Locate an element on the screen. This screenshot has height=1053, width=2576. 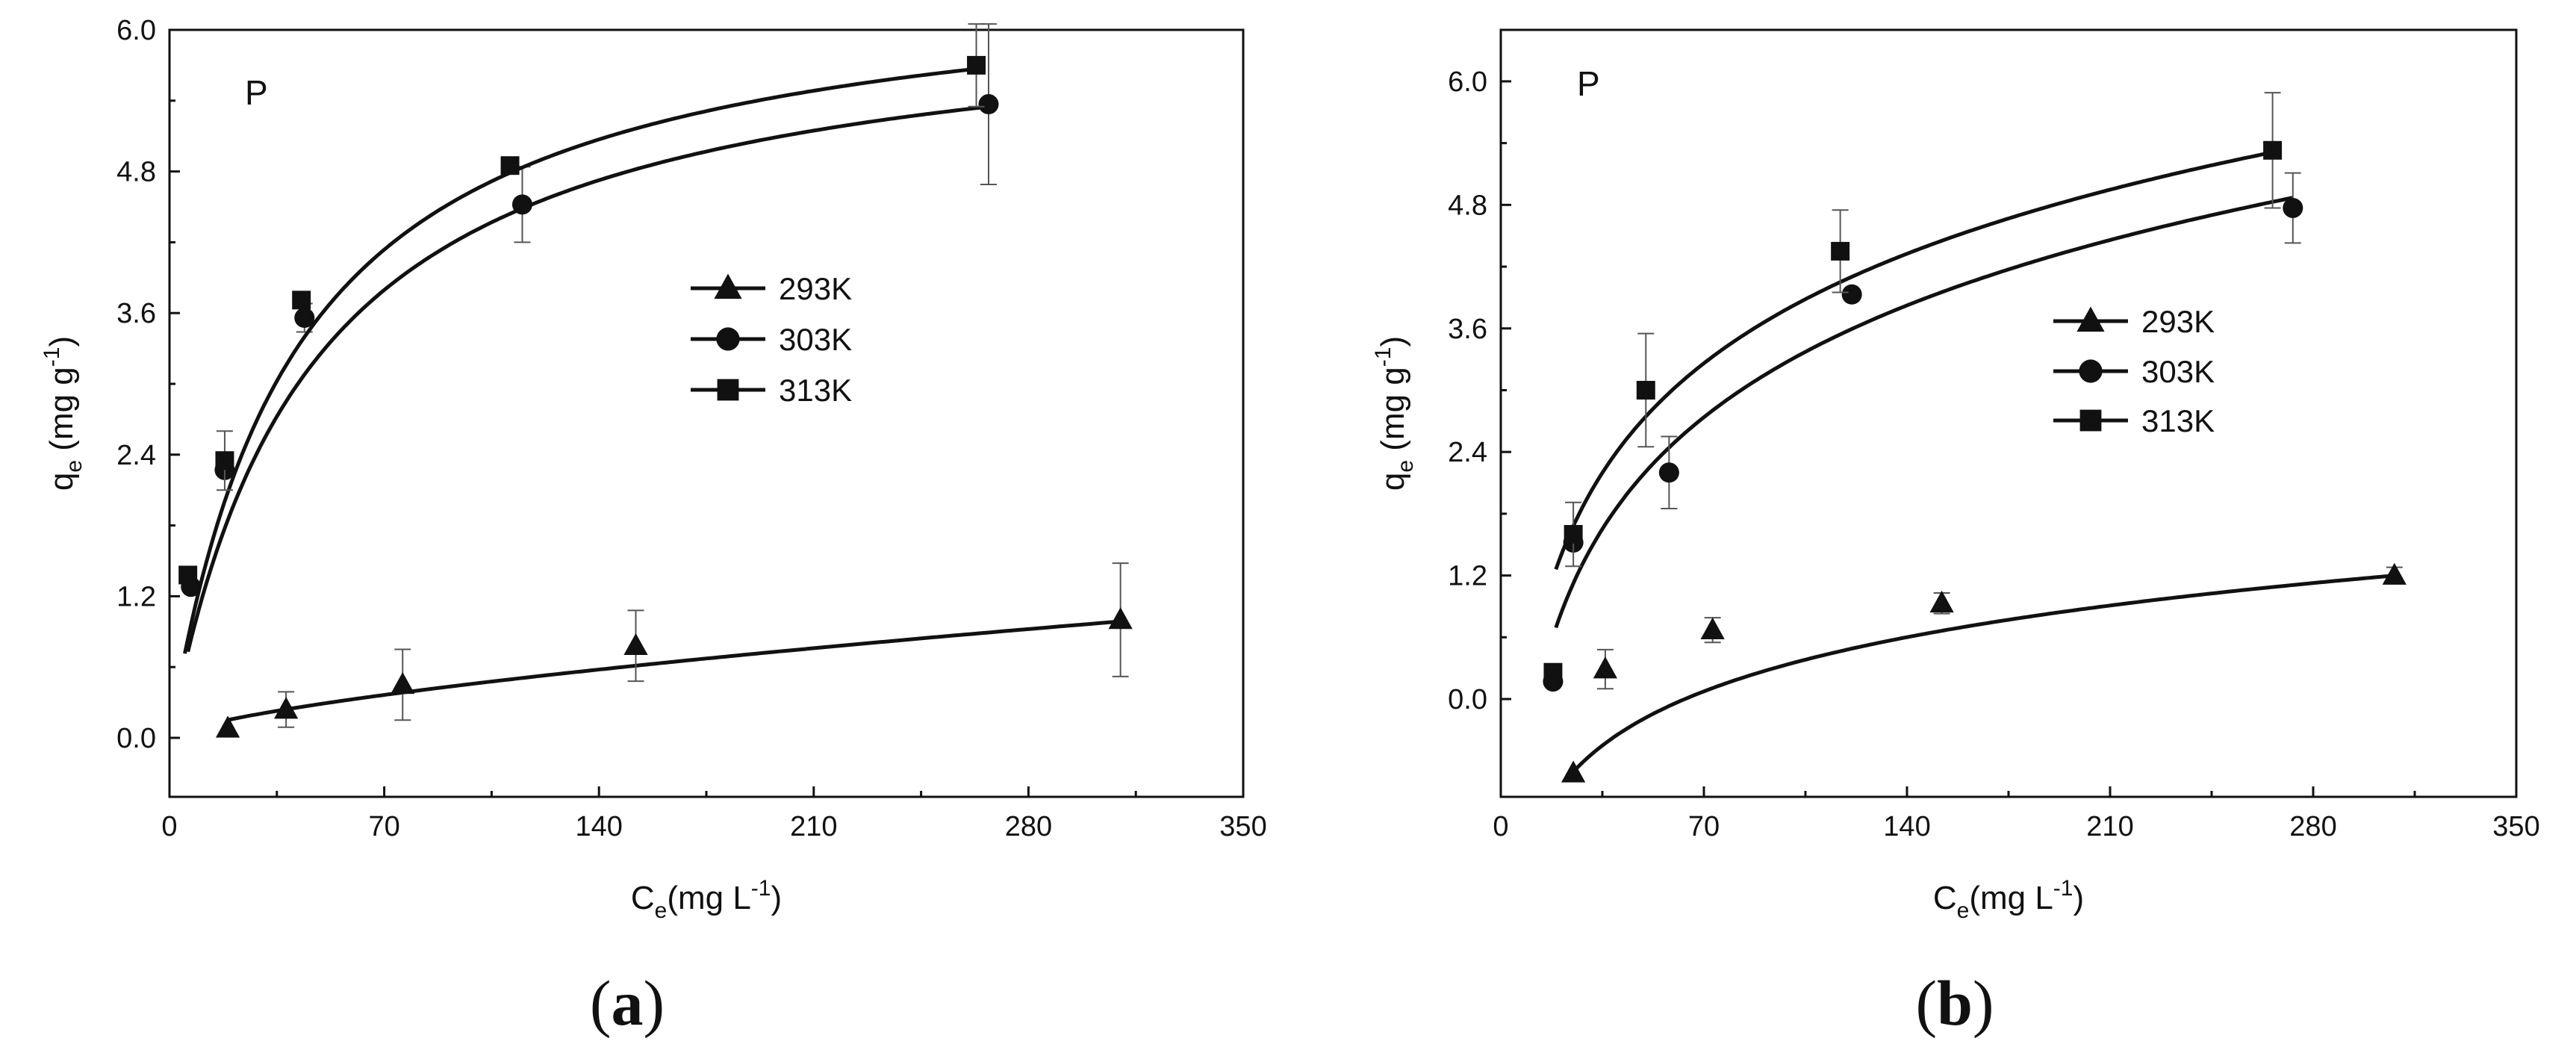
series-293K: 293K is located at coordinates (1984, 543).